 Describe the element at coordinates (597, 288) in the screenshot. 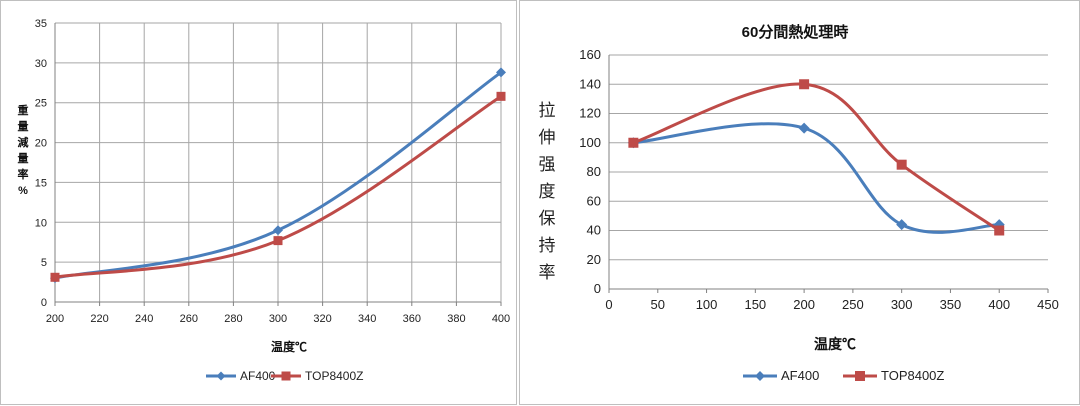

I see `r-y-tick-label: 0` at that location.